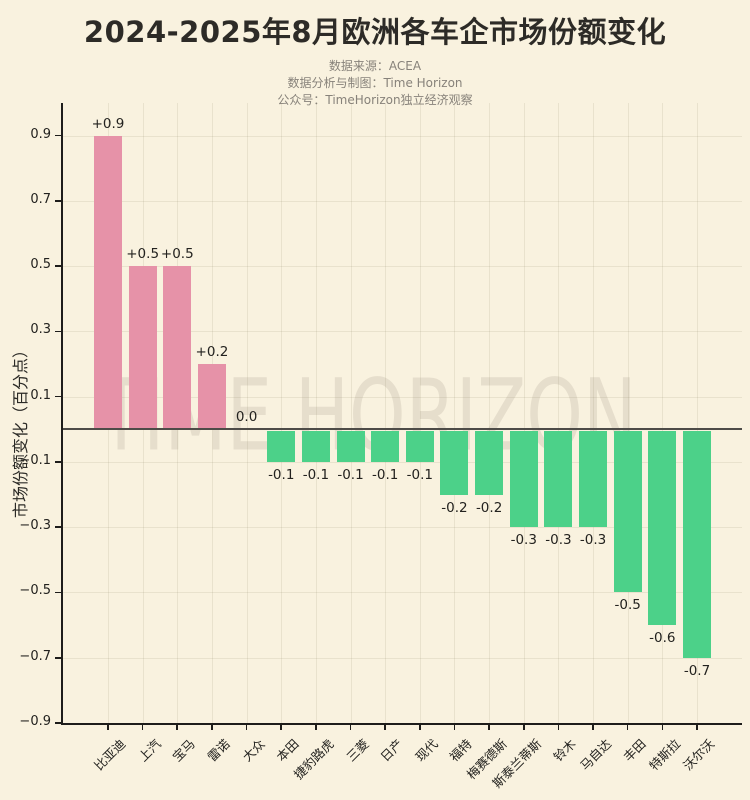 The width and height of the screenshot is (750, 800). Describe the element at coordinates (35, 656) in the screenshot. I see `y-tick-label: −0.7` at that location.